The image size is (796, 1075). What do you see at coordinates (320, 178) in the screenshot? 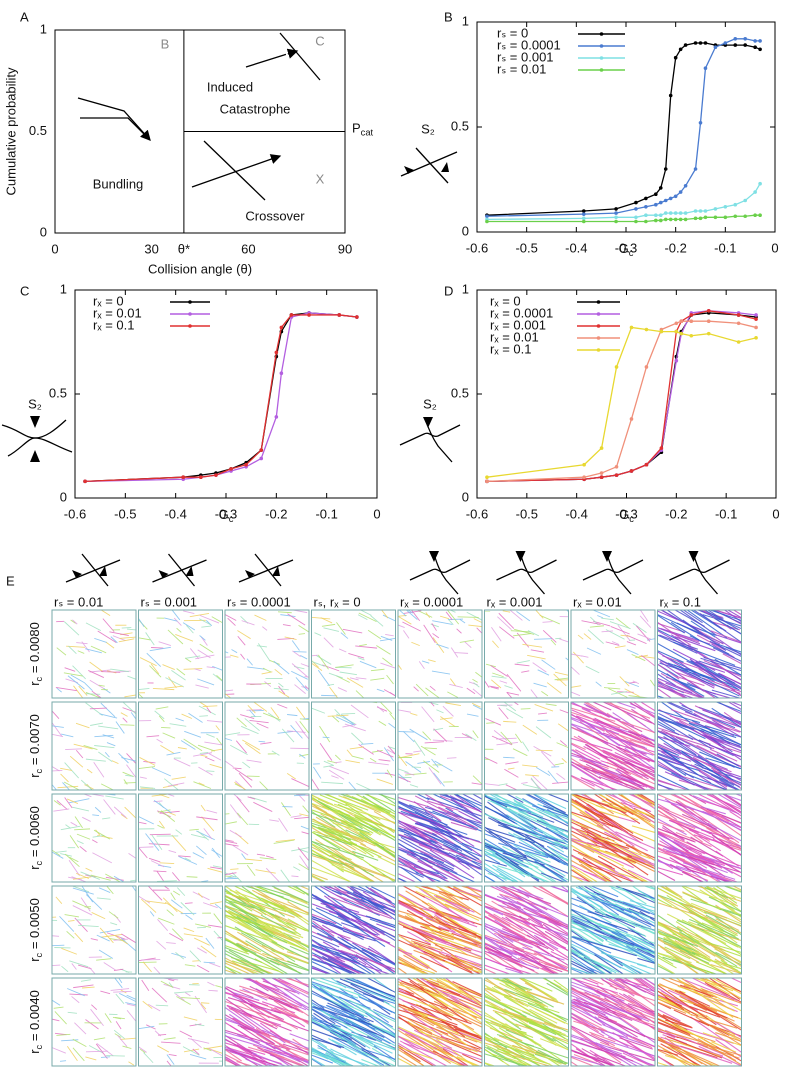
I see `region-letter: X` at bounding box center [320, 178].